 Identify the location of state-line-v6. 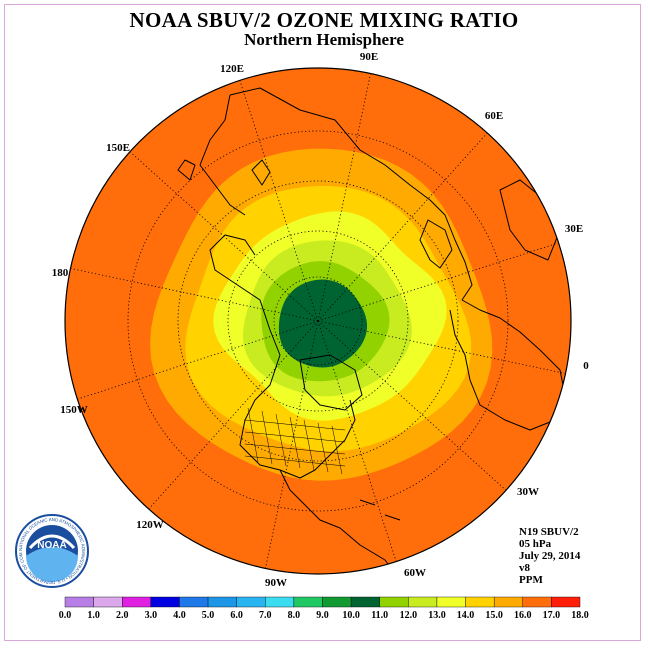
(337, 450).